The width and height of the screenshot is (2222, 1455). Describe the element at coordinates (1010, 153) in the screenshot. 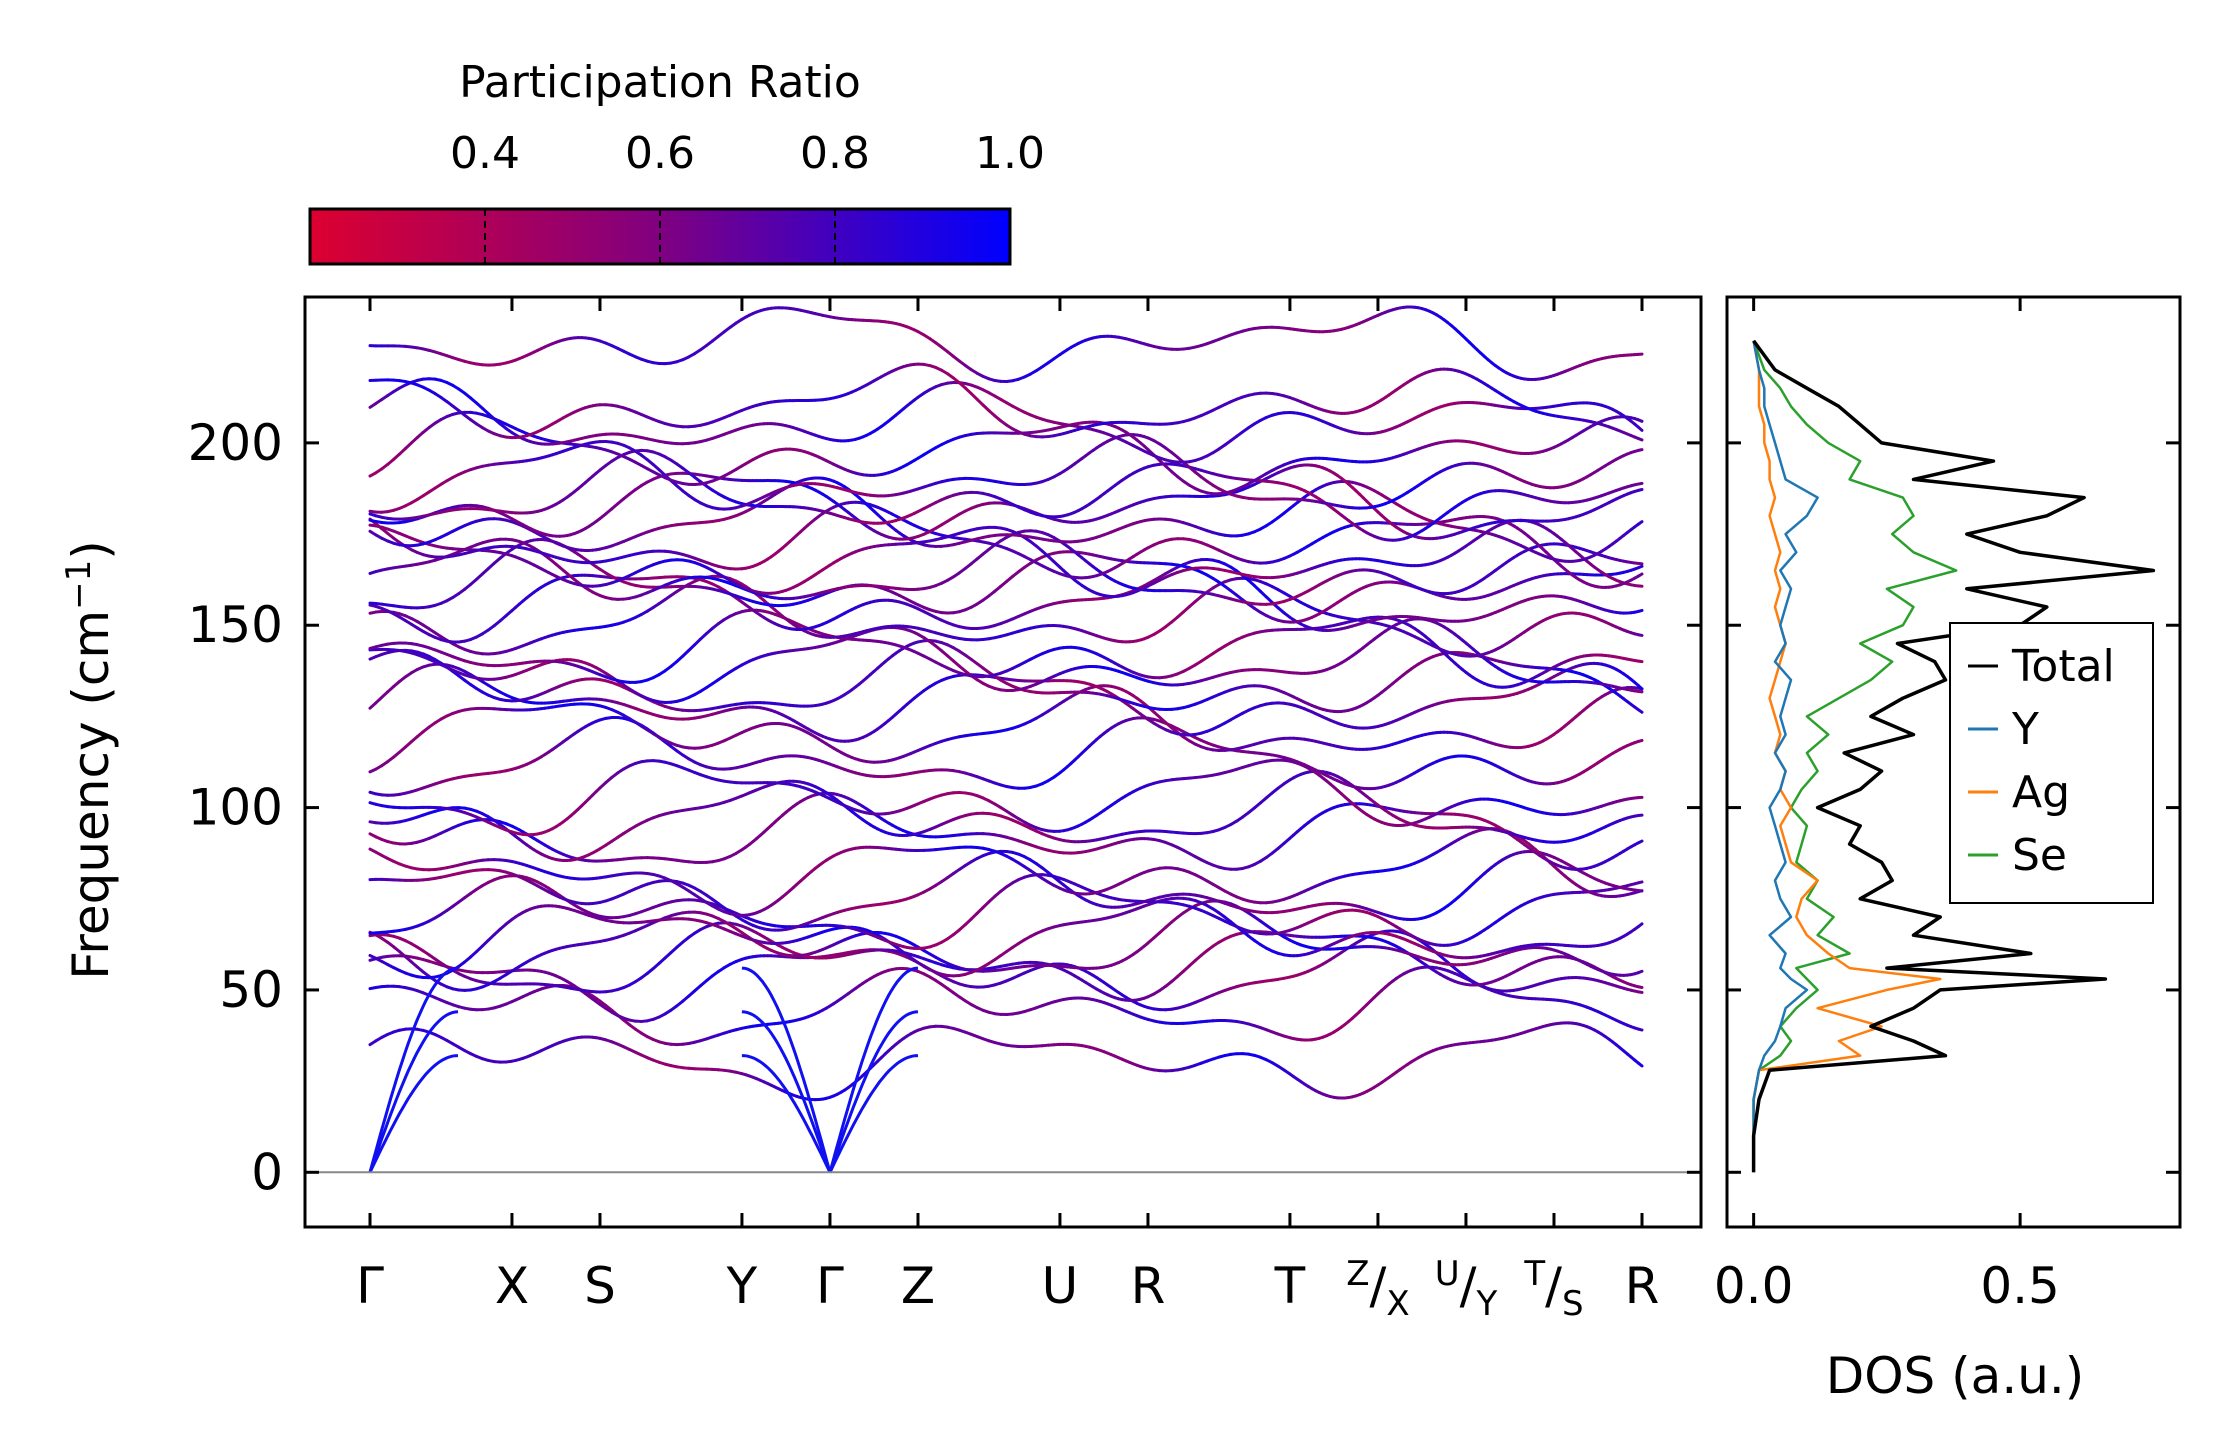

I see `colorbar-tick-label: 1.0` at that location.